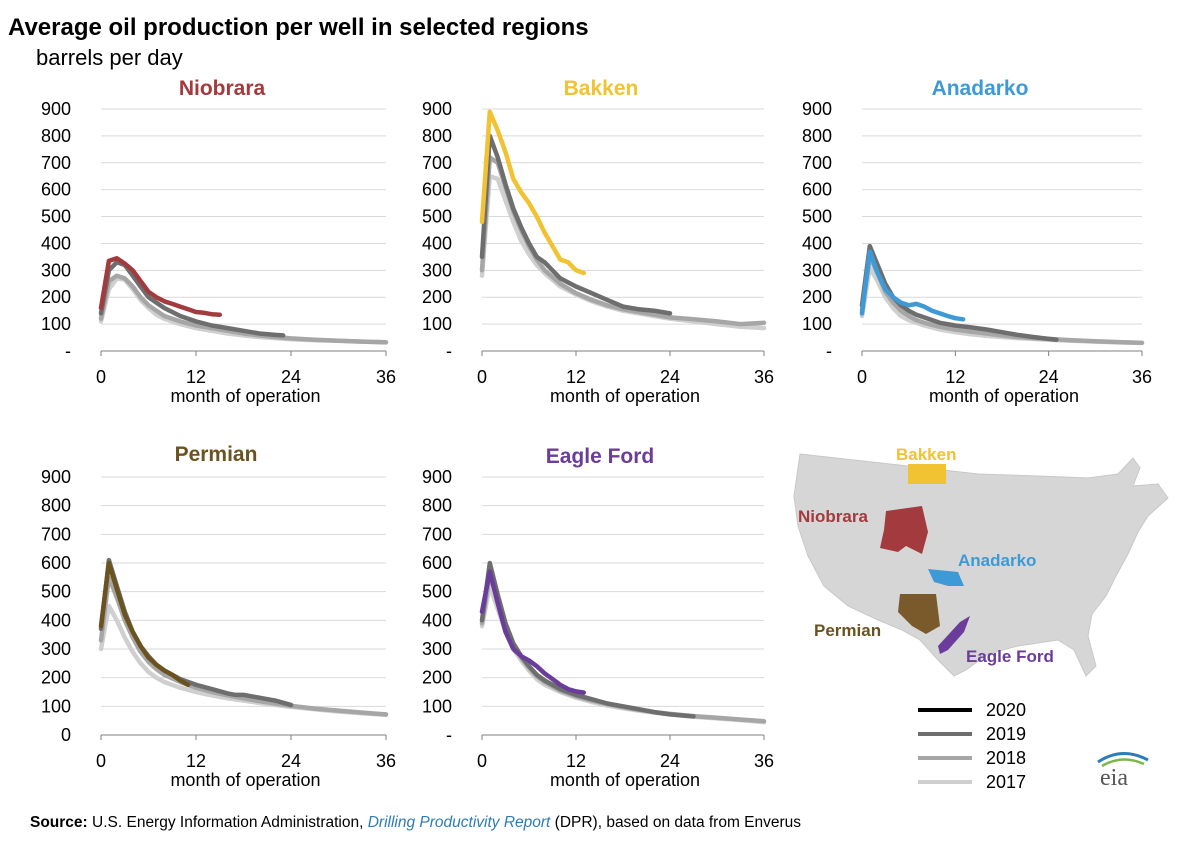 Image resolution: width=1200 pixels, height=857 pixels. What do you see at coordinates (1006, 733) in the screenshot?
I see `legend-label: 2019` at bounding box center [1006, 733].